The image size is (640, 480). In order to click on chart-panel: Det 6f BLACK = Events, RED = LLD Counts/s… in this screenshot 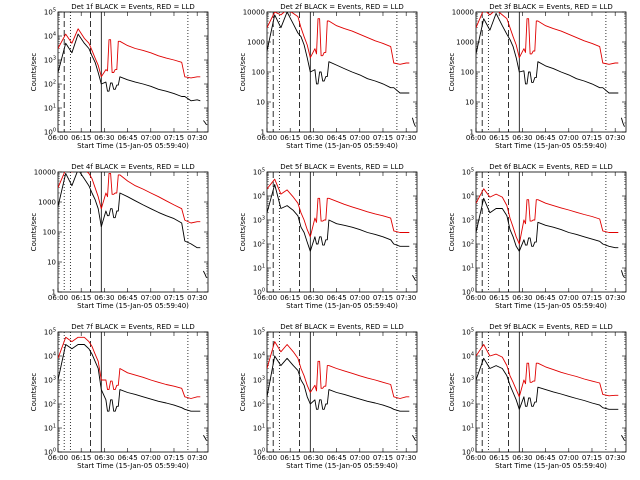, I will do `click(537, 236)`.